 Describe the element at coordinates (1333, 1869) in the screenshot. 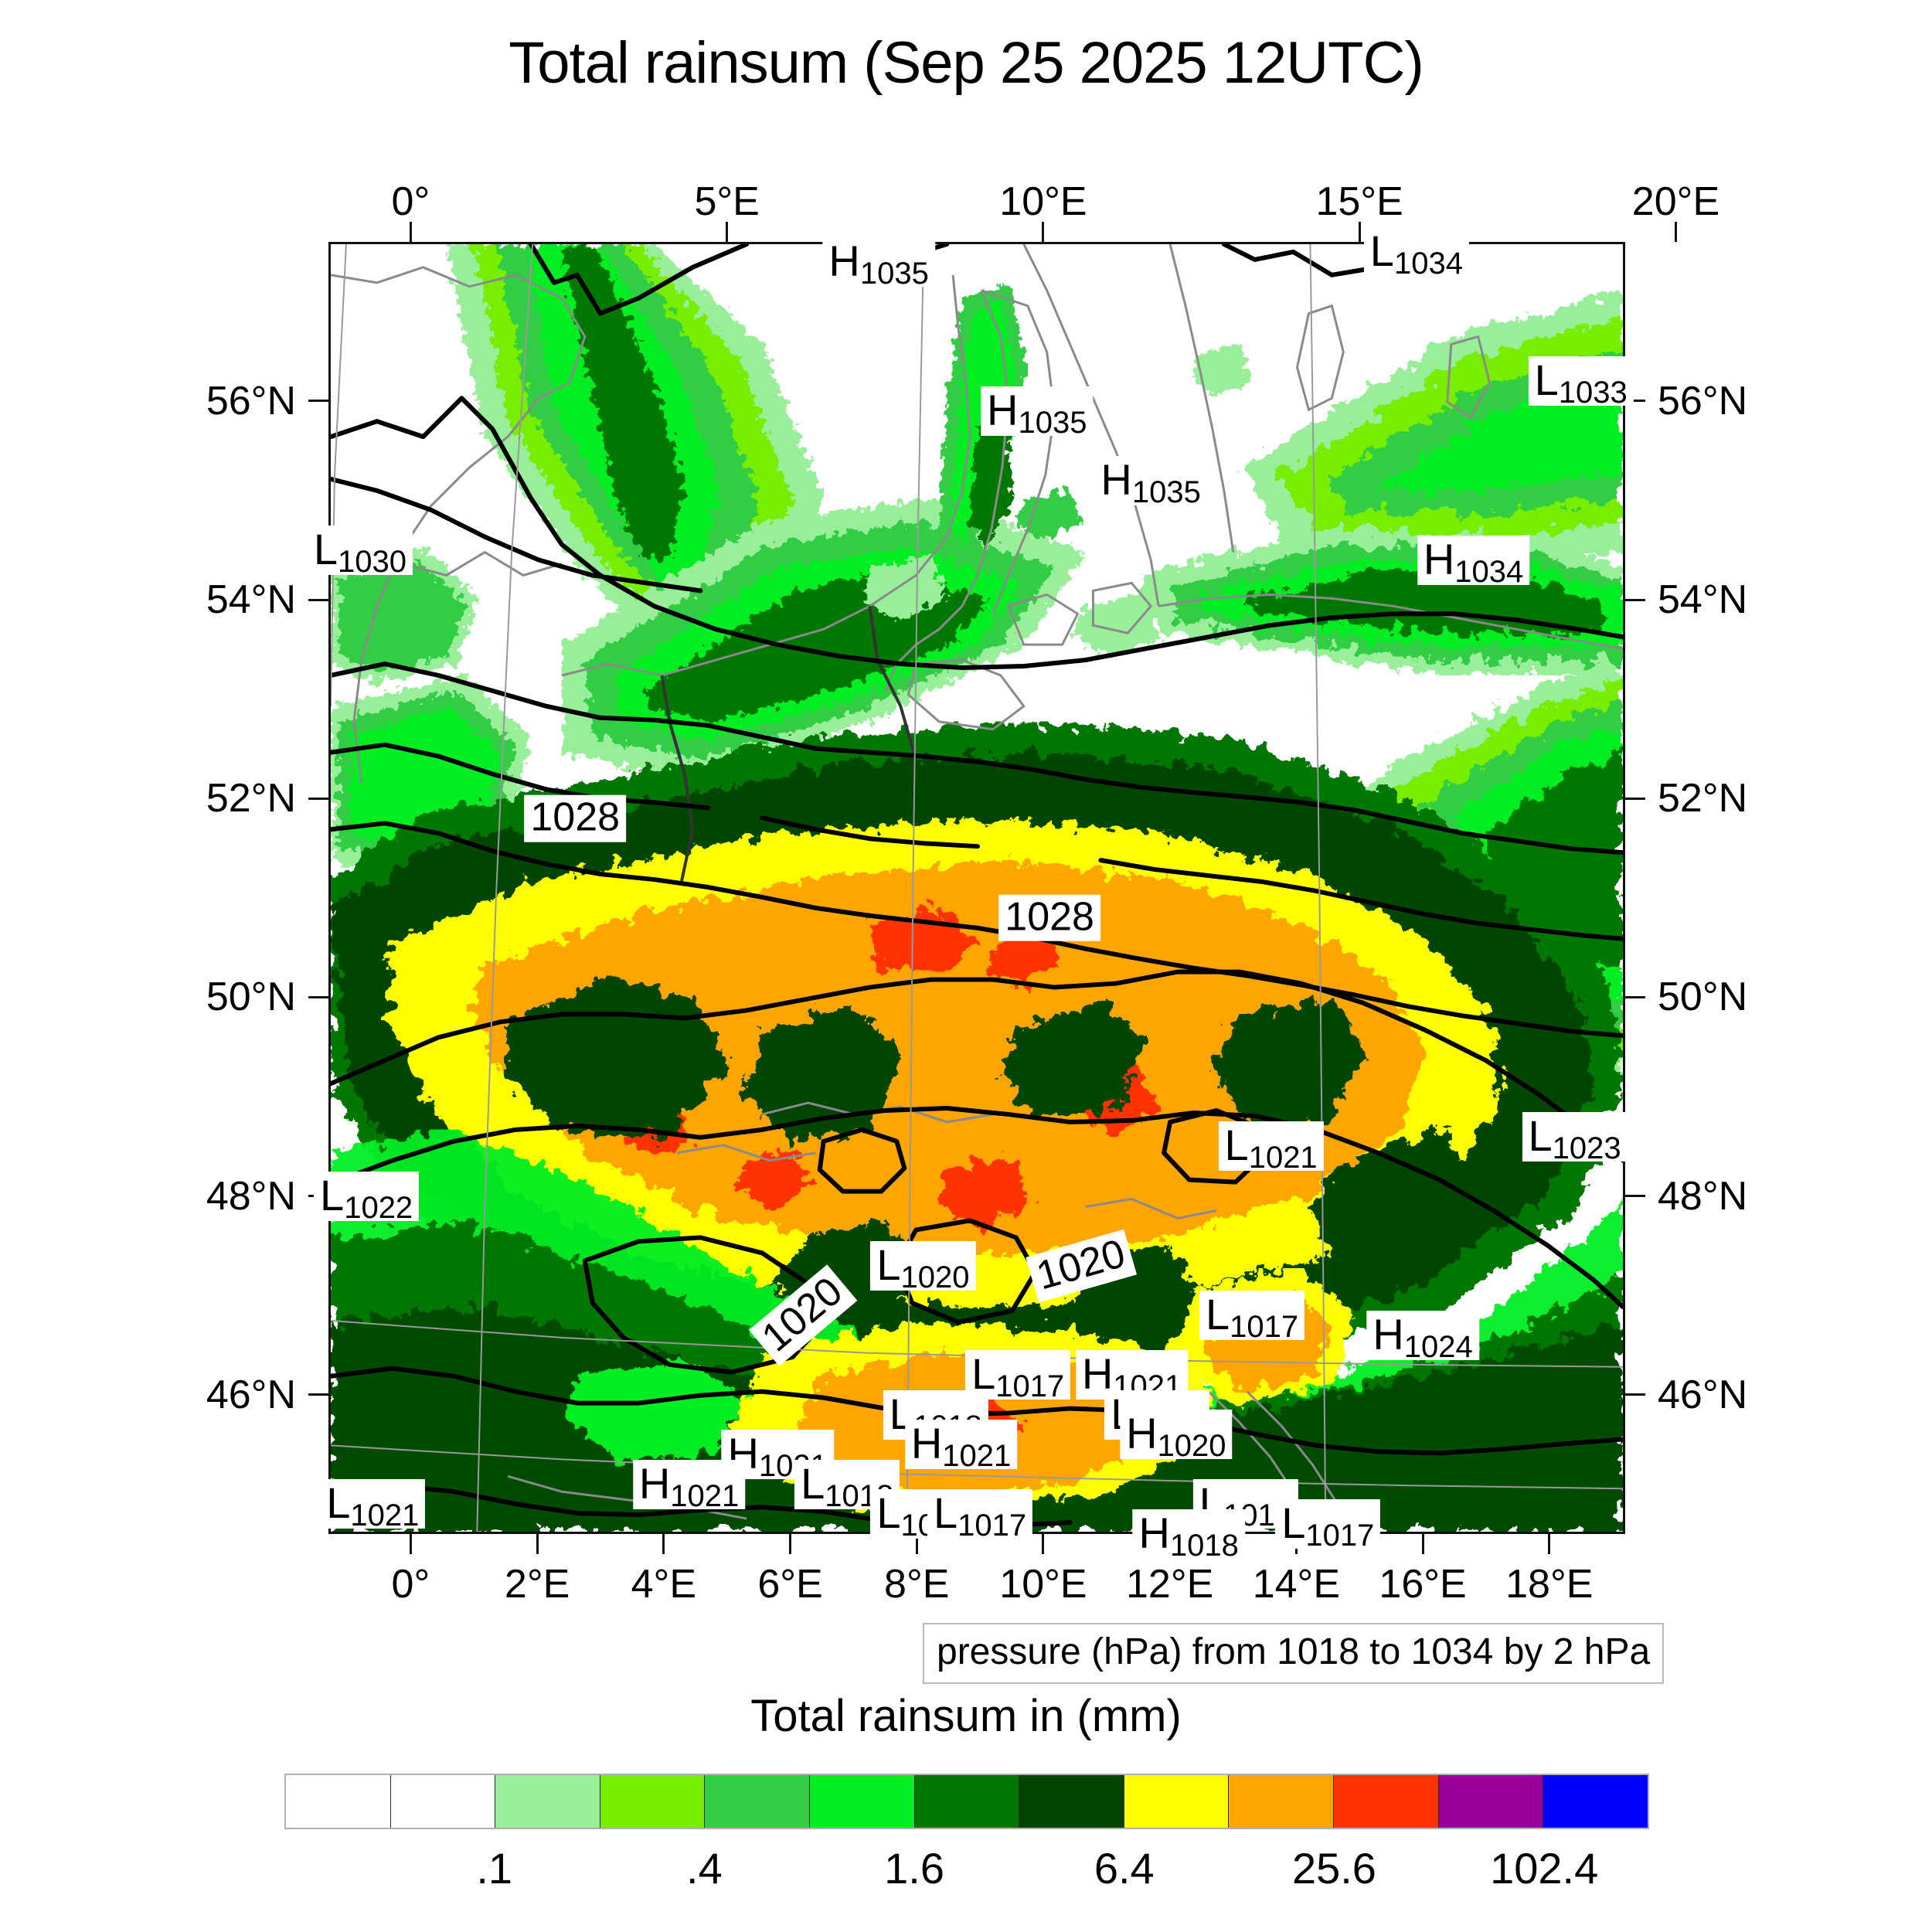

I see `colorbar-tick-label: 25.6` at that location.